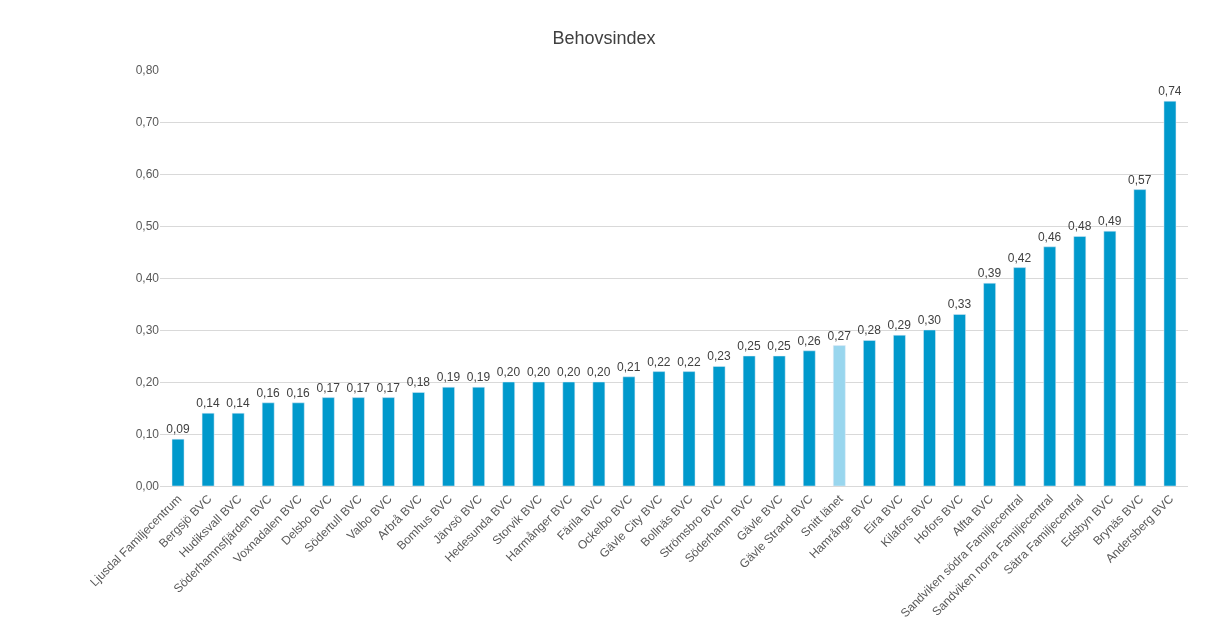 The width and height of the screenshot is (1208, 632). What do you see at coordinates (1019, 257) in the screenshot?
I see `data-label: 0,42` at bounding box center [1019, 257].